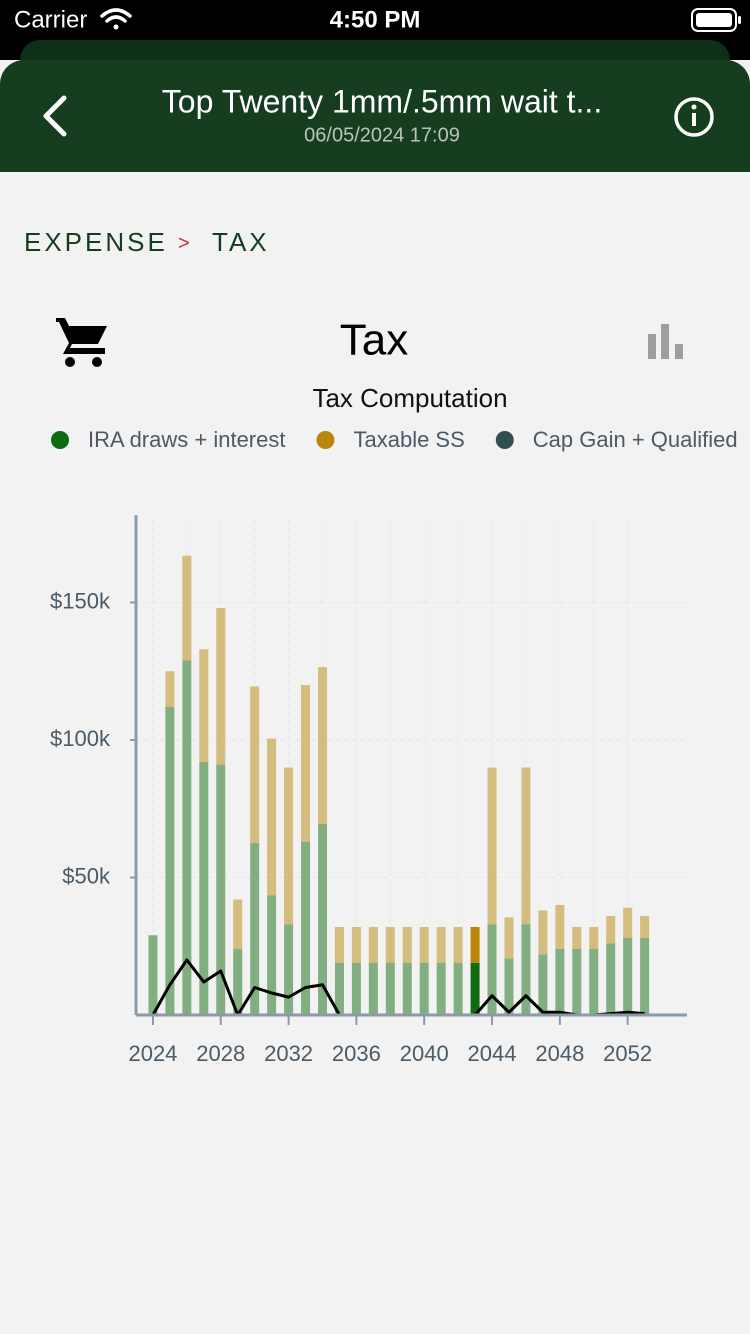 Image resolution: width=750 pixels, height=1334 pixels. What do you see at coordinates (635, 439) in the screenshot?
I see `legend-label: Cap Gain + Qualified` at bounding box center [635, 439].